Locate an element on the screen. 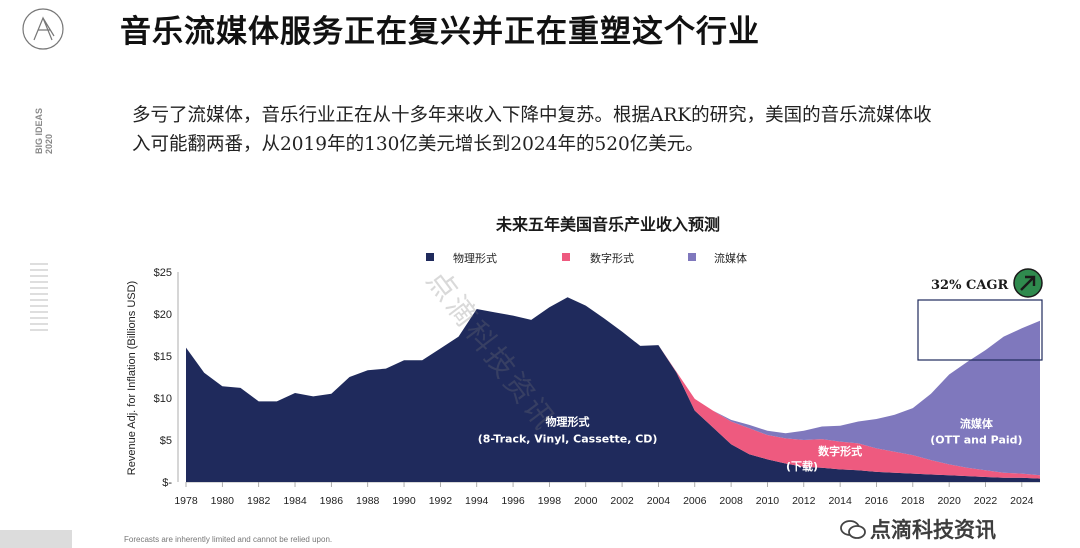 This screenshot has width=1080, height=548. x-tick-label: 2002 is located at coordinates (622, 501).